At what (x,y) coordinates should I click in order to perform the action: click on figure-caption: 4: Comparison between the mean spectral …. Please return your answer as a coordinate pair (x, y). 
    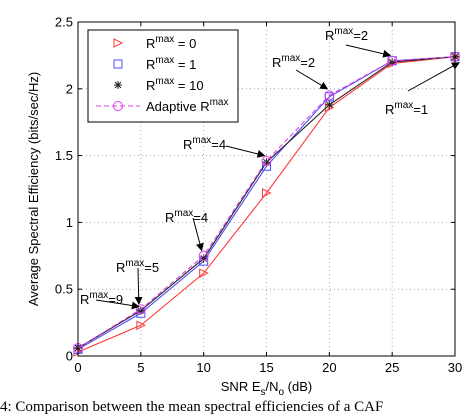
    Looking at the image, I should click on (192, 407).